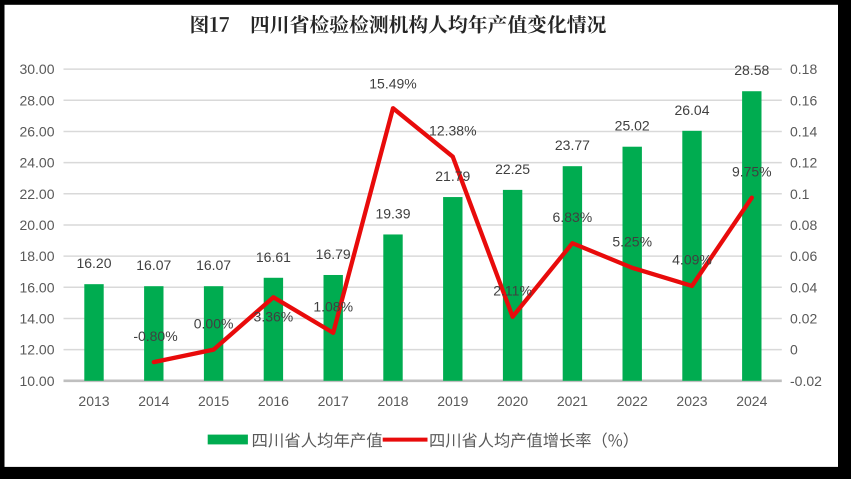  What do you see at coordinates (36, 256) in the screenshot?
I see `svg-text: 18.00` at bounding box center [36, 256].